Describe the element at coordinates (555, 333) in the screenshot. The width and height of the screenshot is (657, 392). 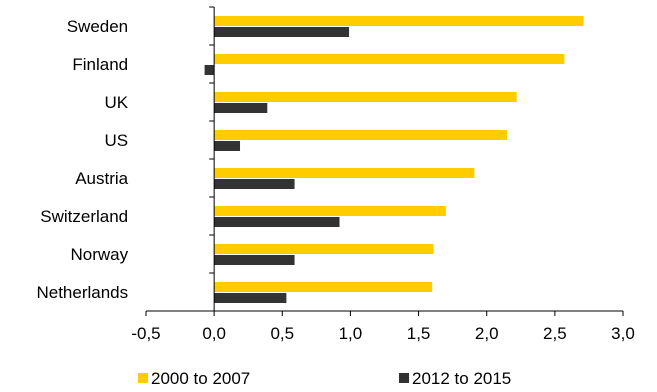
I see `x-tick-label: 2,5` at that location.